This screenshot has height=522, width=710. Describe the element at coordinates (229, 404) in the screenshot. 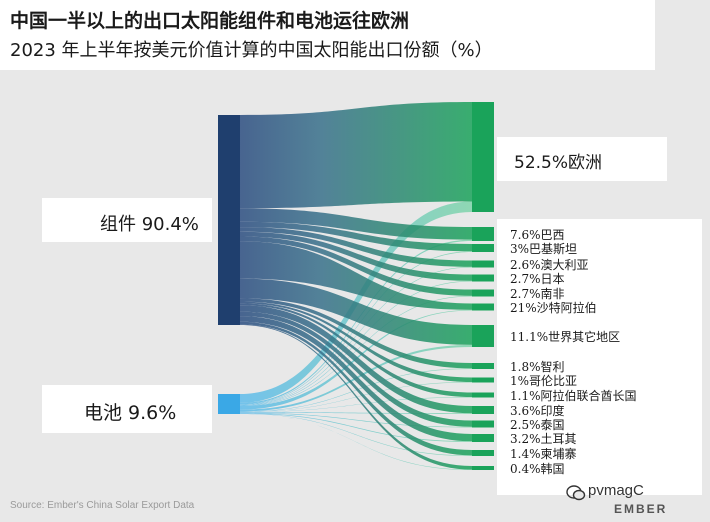

I see `source-node-cell` at that location.